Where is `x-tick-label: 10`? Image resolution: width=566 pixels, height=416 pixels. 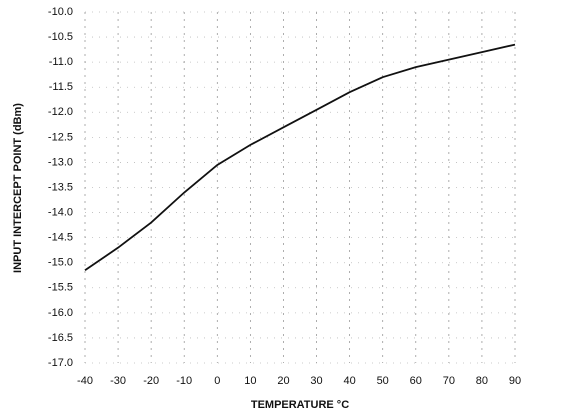 x-tick-label: 10 is located at coordinates (250, 381).